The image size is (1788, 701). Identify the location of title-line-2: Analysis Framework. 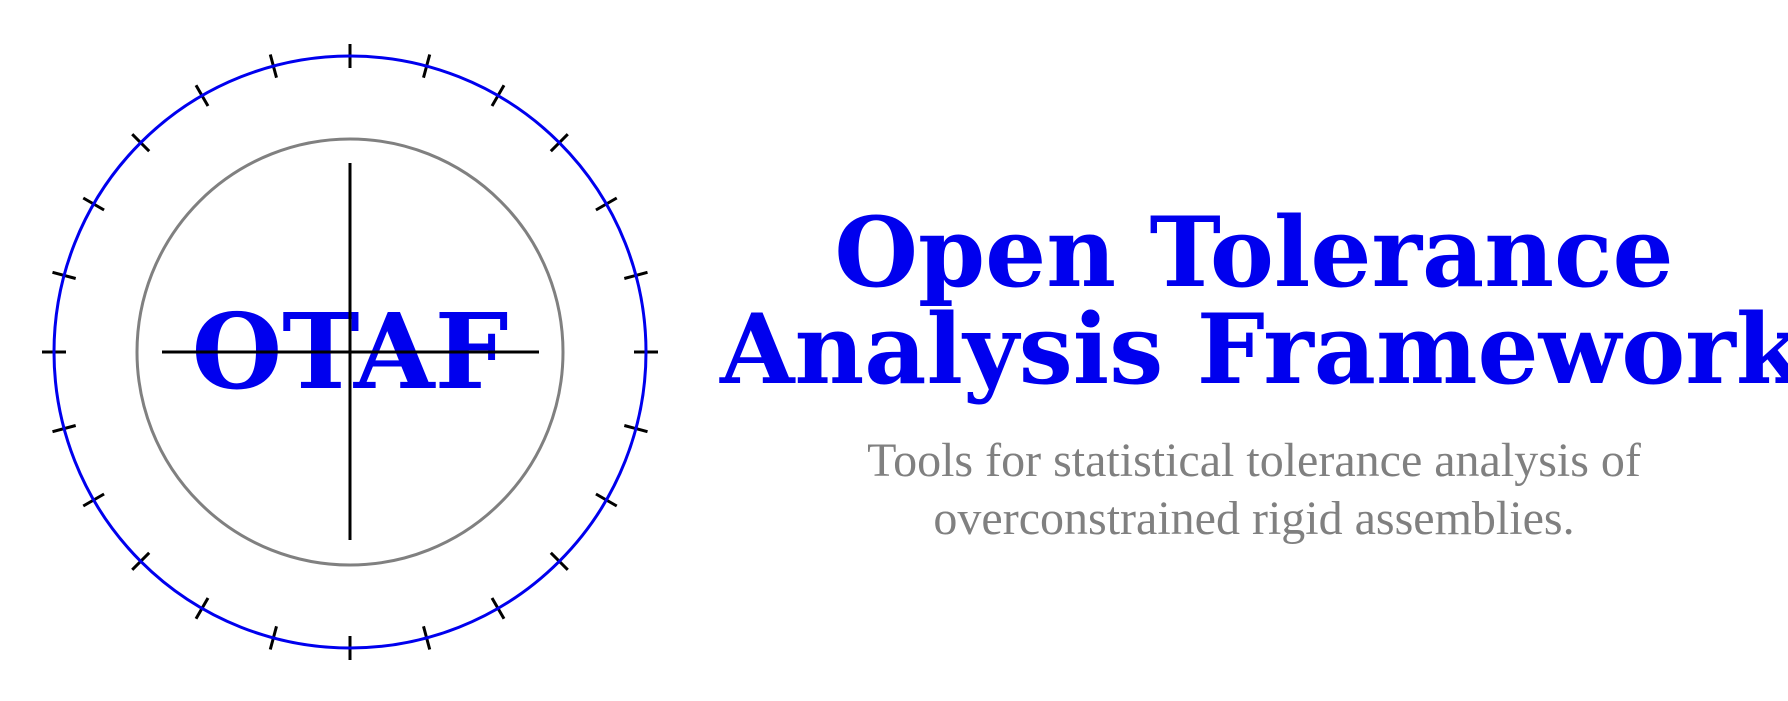
(1254, 349).